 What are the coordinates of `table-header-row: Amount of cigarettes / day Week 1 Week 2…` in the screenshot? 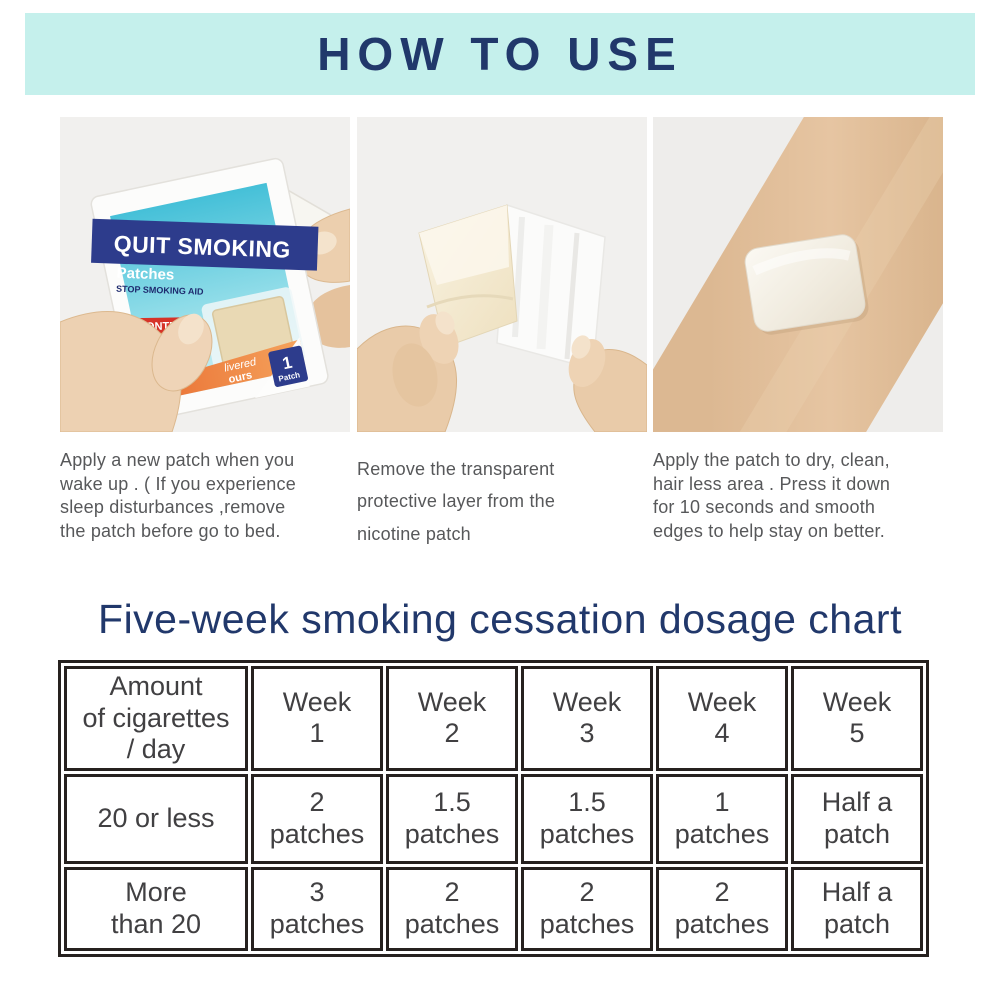 It's located at (493, 718).